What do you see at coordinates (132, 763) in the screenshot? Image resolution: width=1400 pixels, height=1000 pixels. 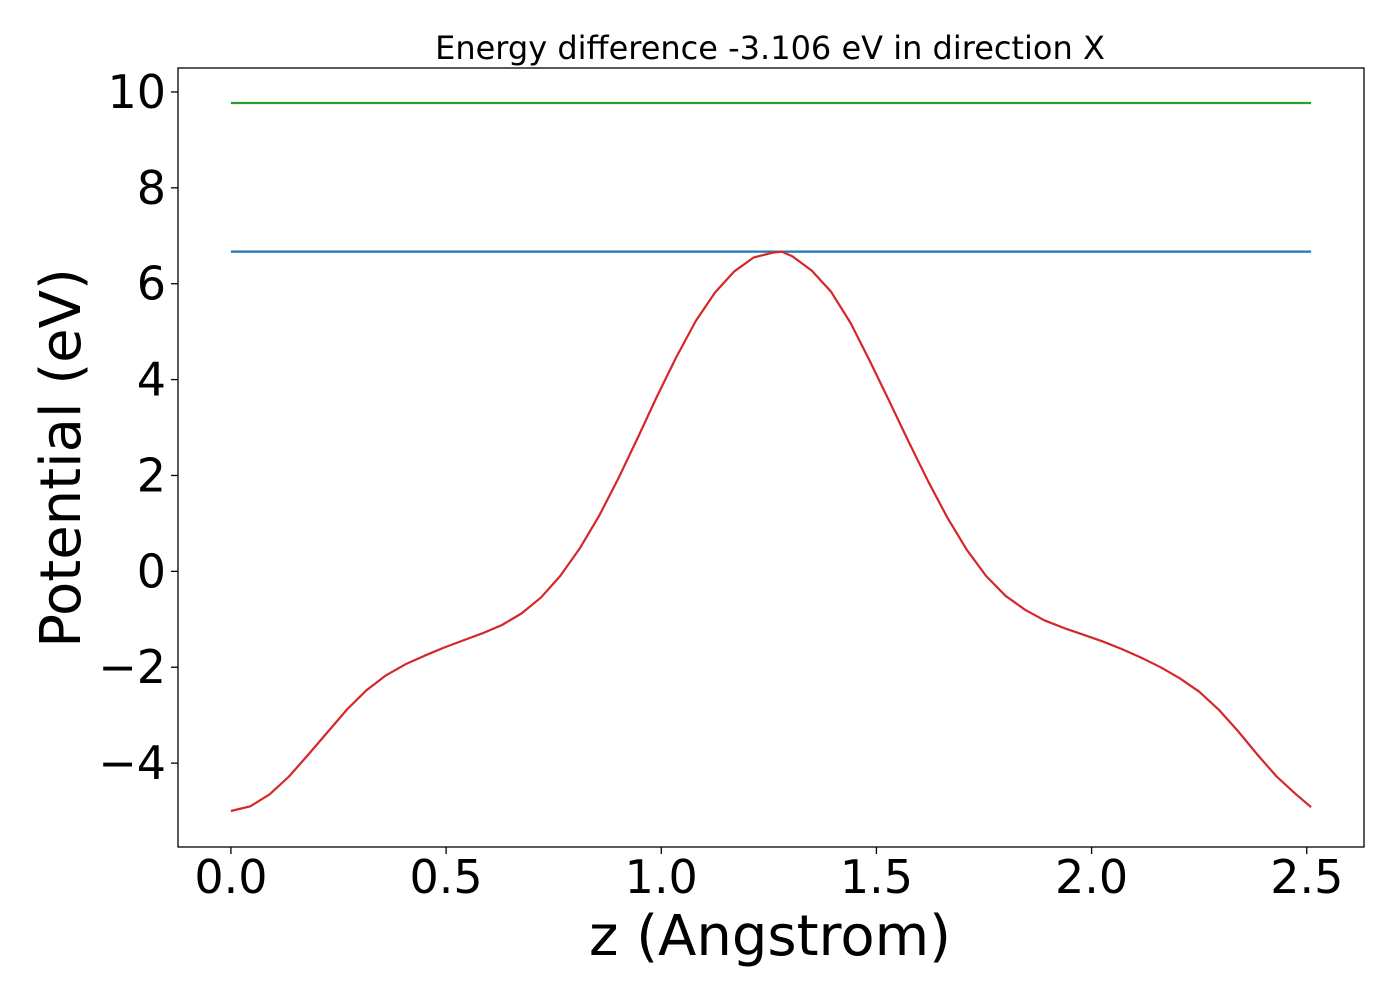 I see `y-tick-label: −4` at bounding box center [132, 763].